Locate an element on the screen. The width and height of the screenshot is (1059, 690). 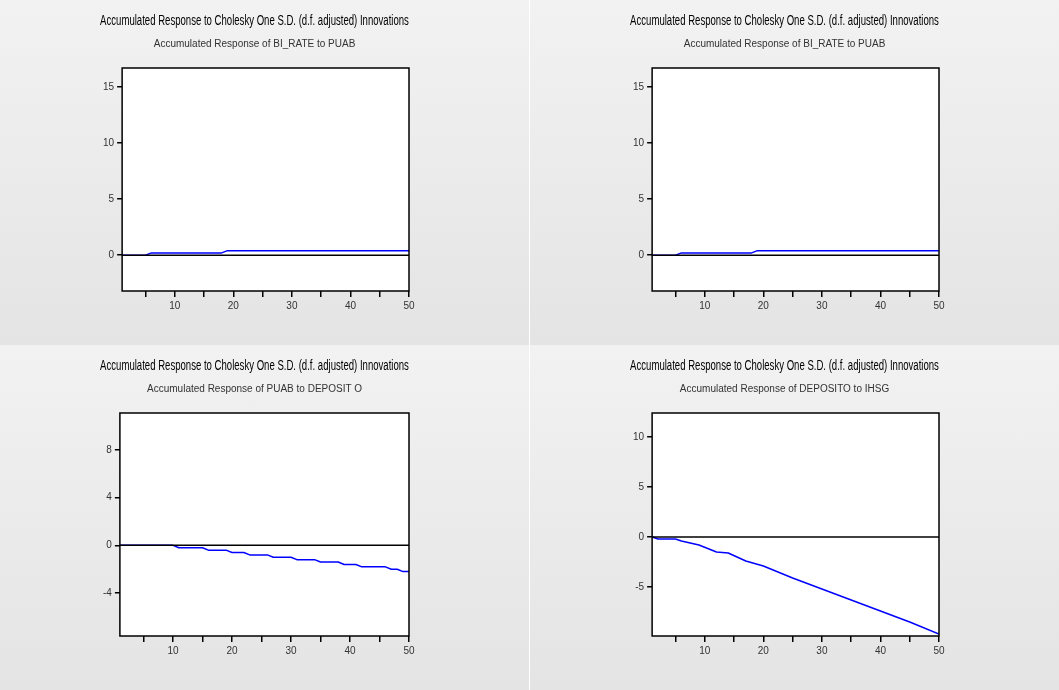
y-tick-label: 8 is located at coordinates (109, 449).